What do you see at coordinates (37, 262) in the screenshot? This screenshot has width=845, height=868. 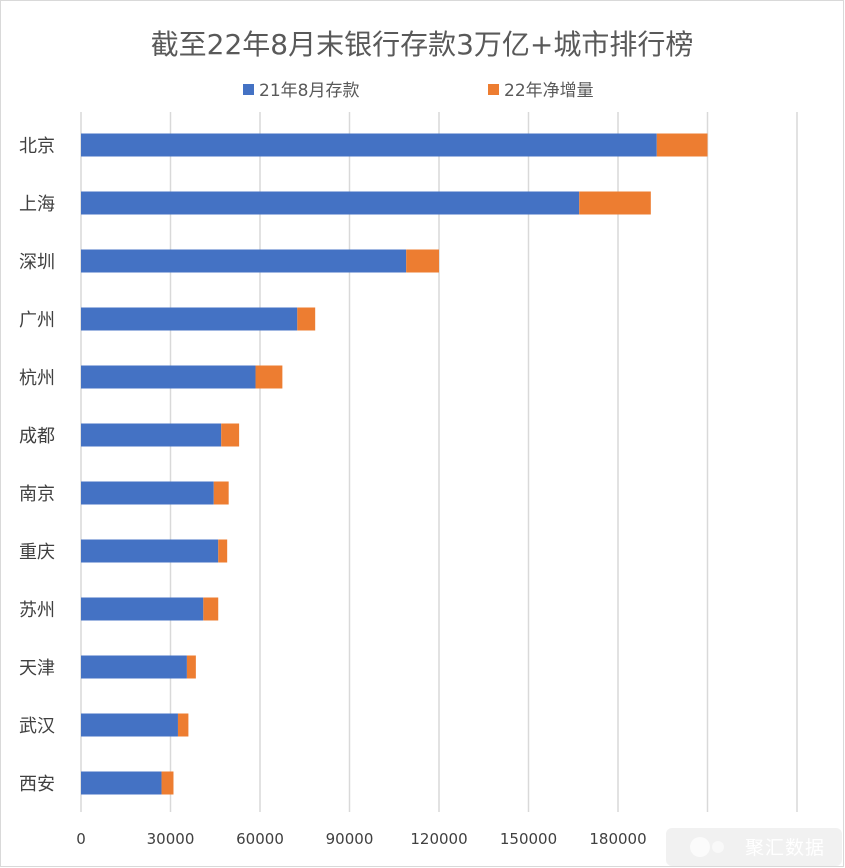 I see `category-label: 深圳` at bounding box center [37, 262].